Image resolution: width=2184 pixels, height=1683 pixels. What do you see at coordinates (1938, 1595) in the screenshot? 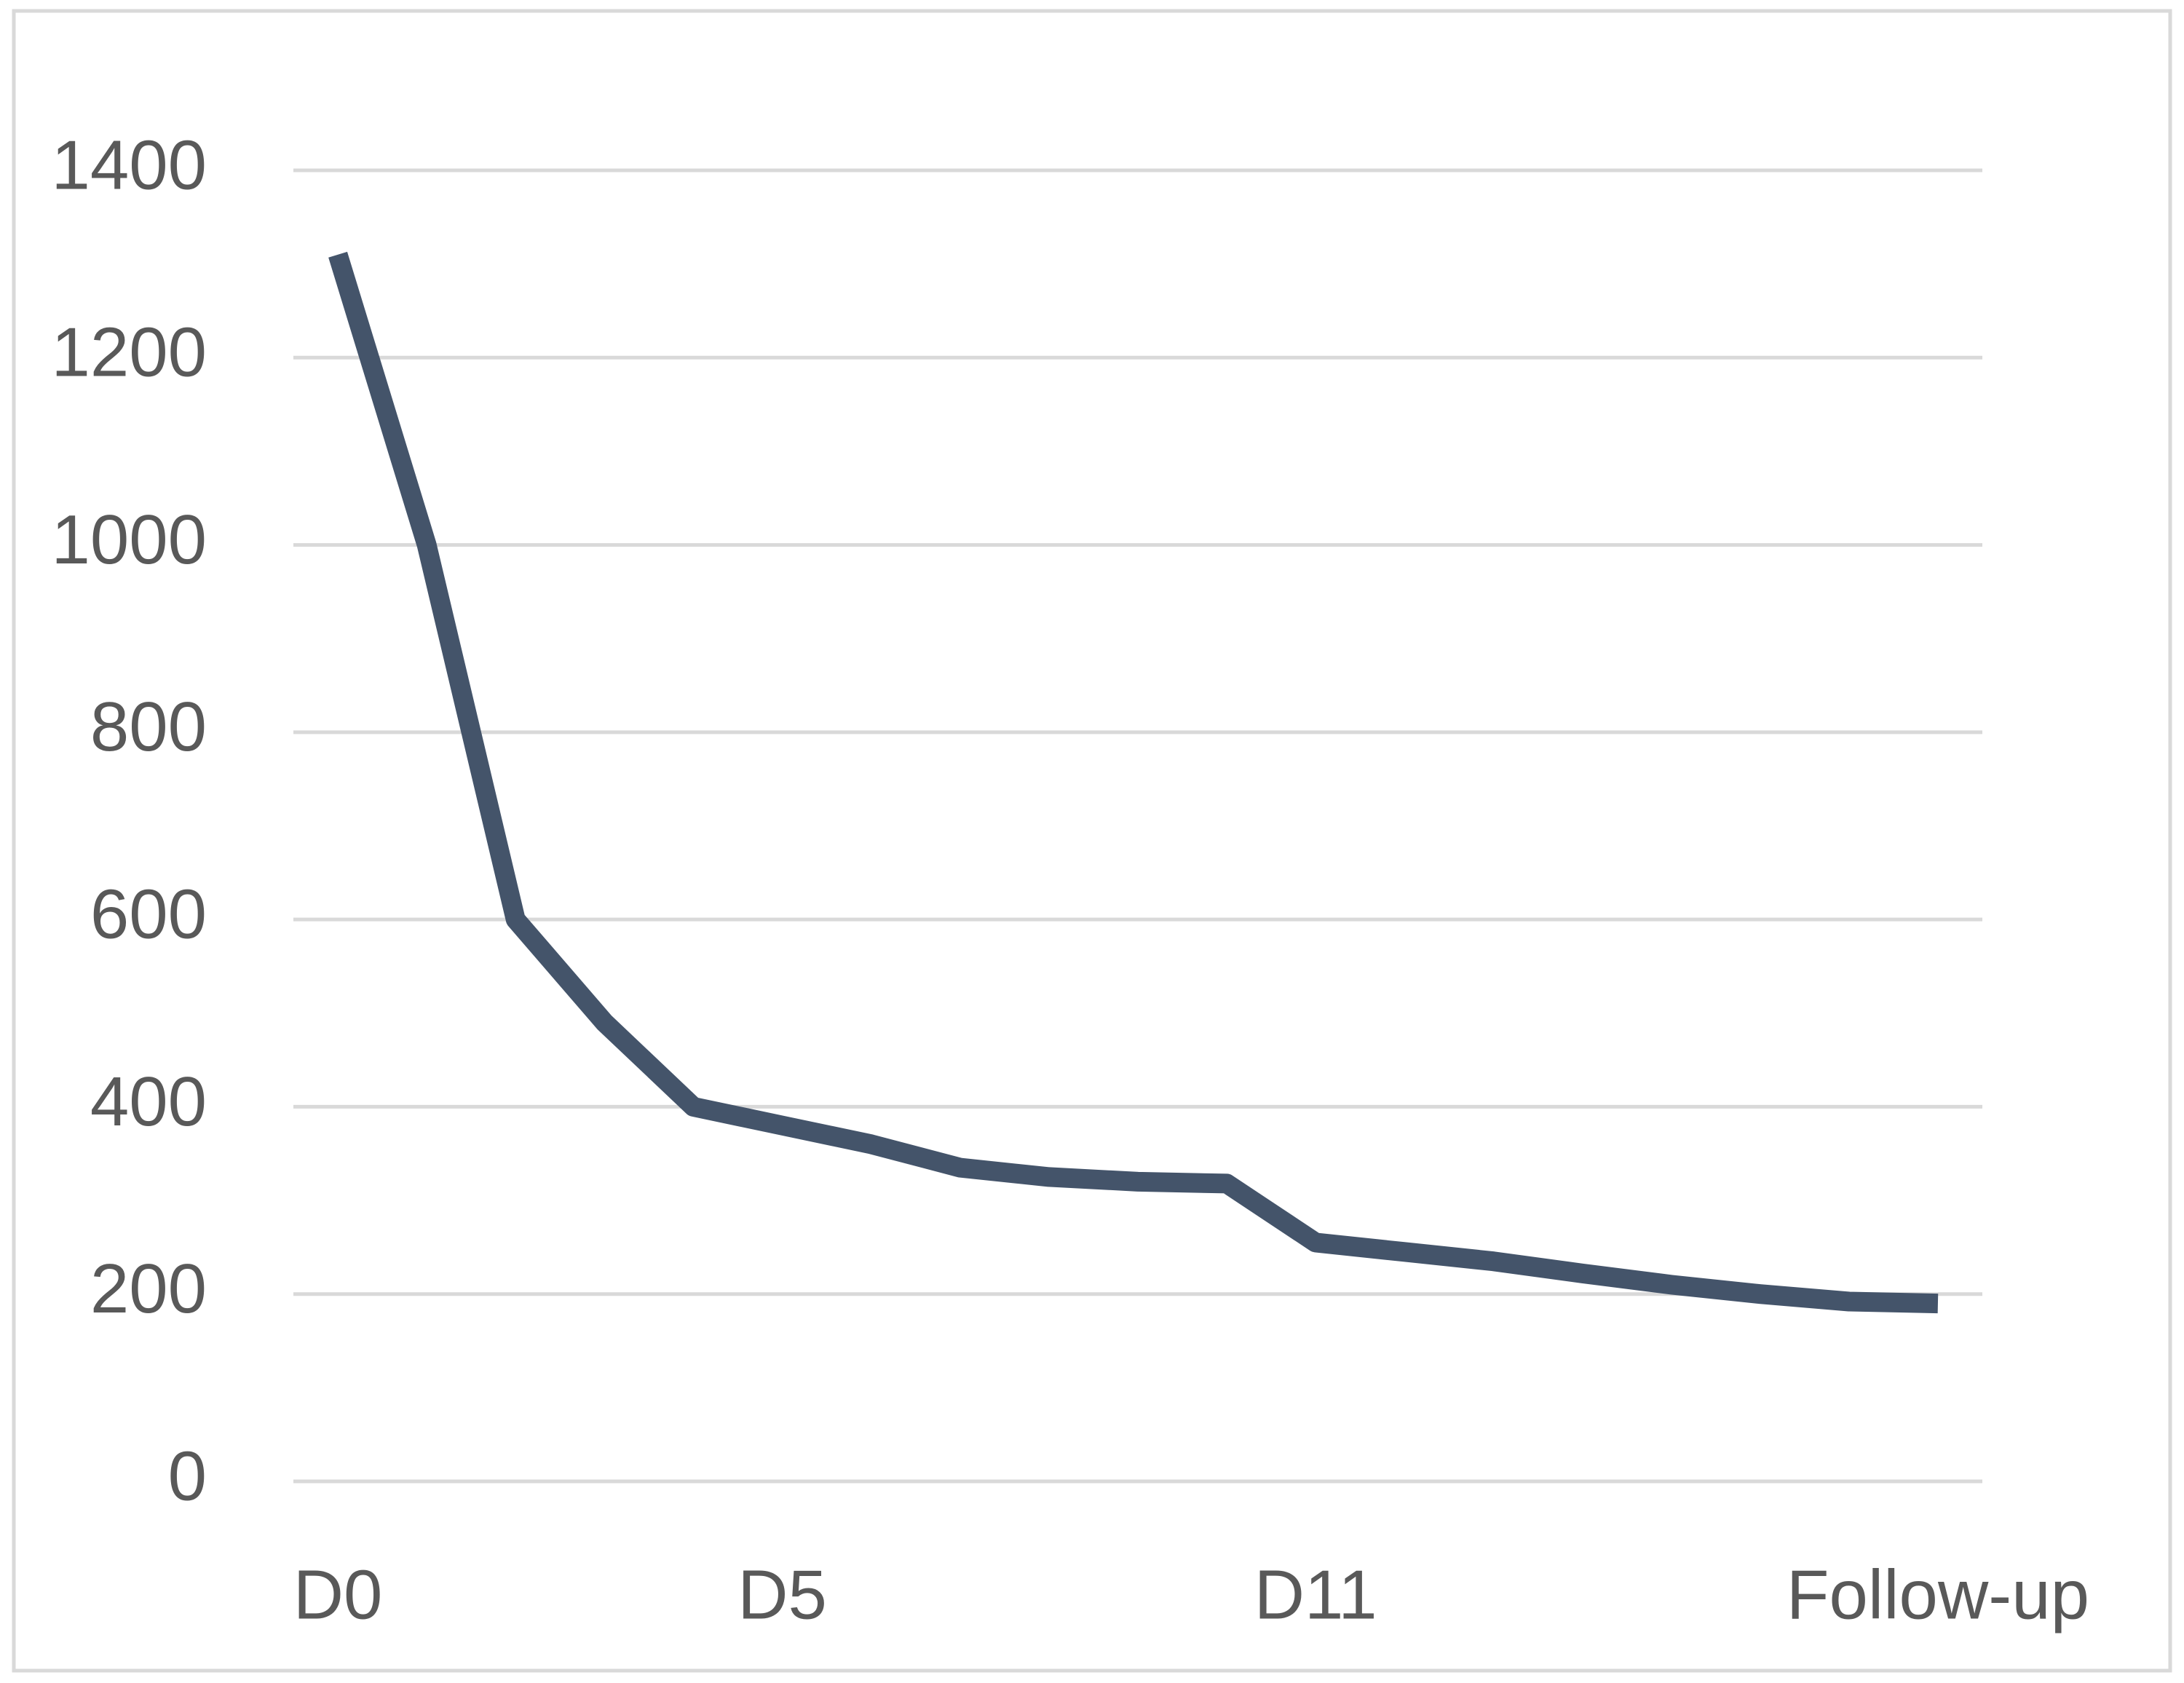
I see `x-tick-label: Follow-up` at bounding box center [1938, 1595].